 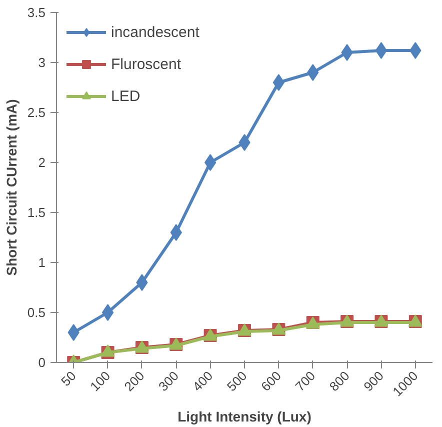 What do you see at coordinates (36, 312) in the screenshot?
I see `y-tick-label: 0.5` at bounding box center [36, 312].